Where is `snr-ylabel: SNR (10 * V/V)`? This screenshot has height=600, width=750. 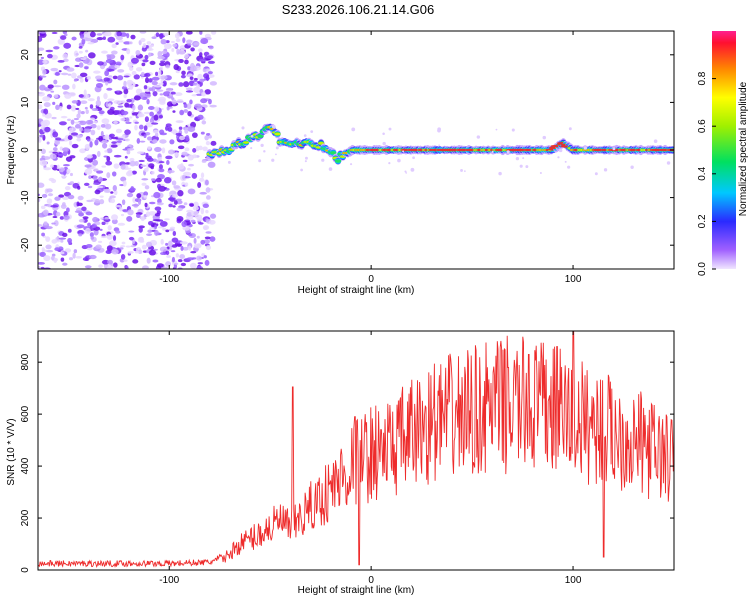 snr-ylabel: SNR (10 * V/V) is located at coordinates (11, 451).